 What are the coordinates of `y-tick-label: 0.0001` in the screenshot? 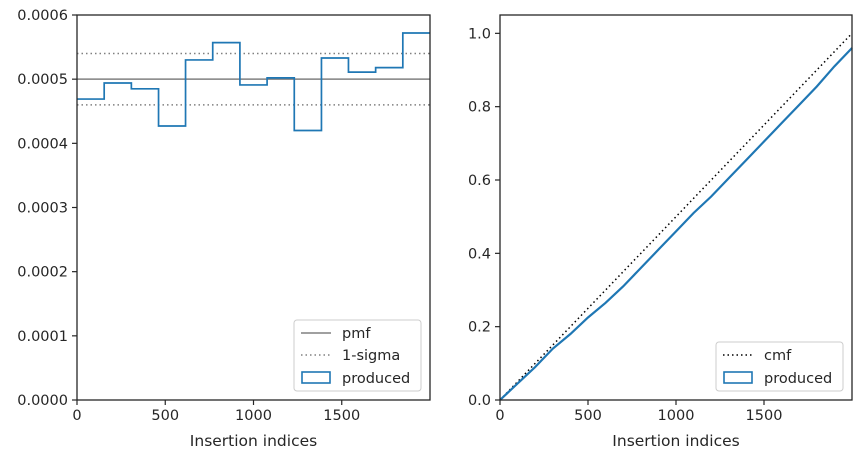 It's located at (42, 337).